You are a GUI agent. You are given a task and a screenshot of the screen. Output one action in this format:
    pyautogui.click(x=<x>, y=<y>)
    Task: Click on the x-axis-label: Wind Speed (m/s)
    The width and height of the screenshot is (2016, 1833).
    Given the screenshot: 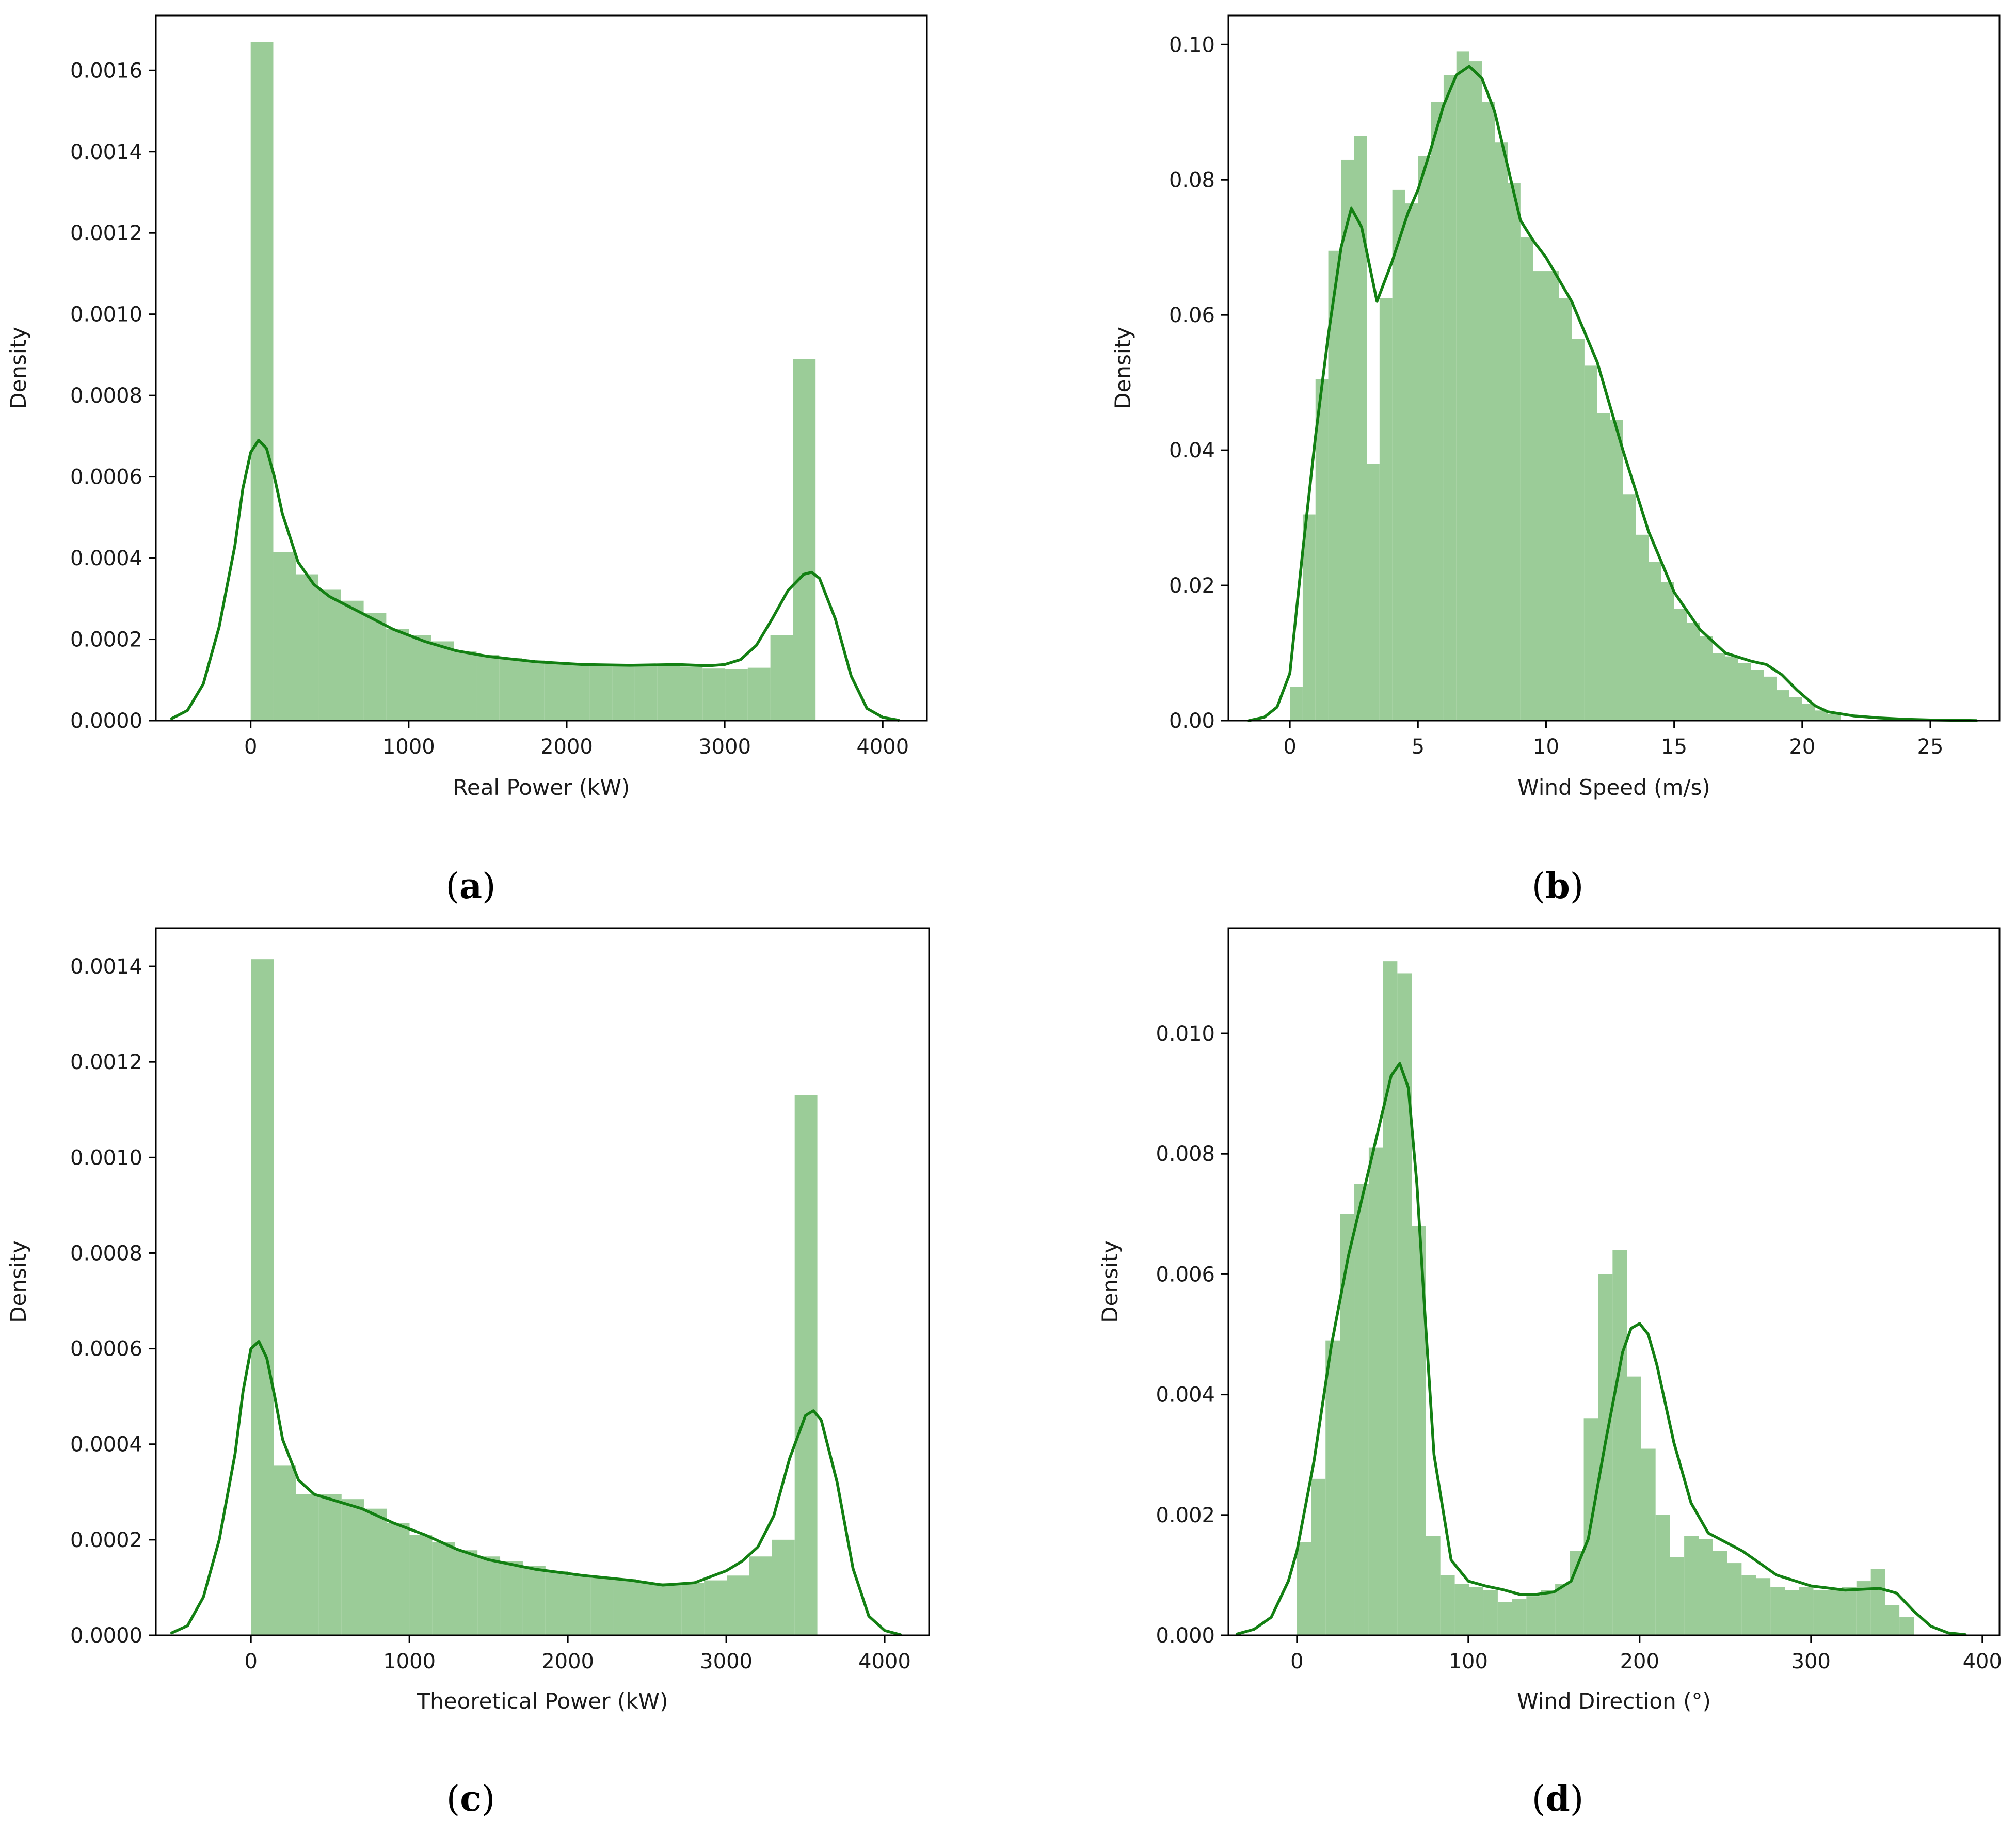 What is the action you would take?
    pyautogui.click(x=1613, y=788)
    